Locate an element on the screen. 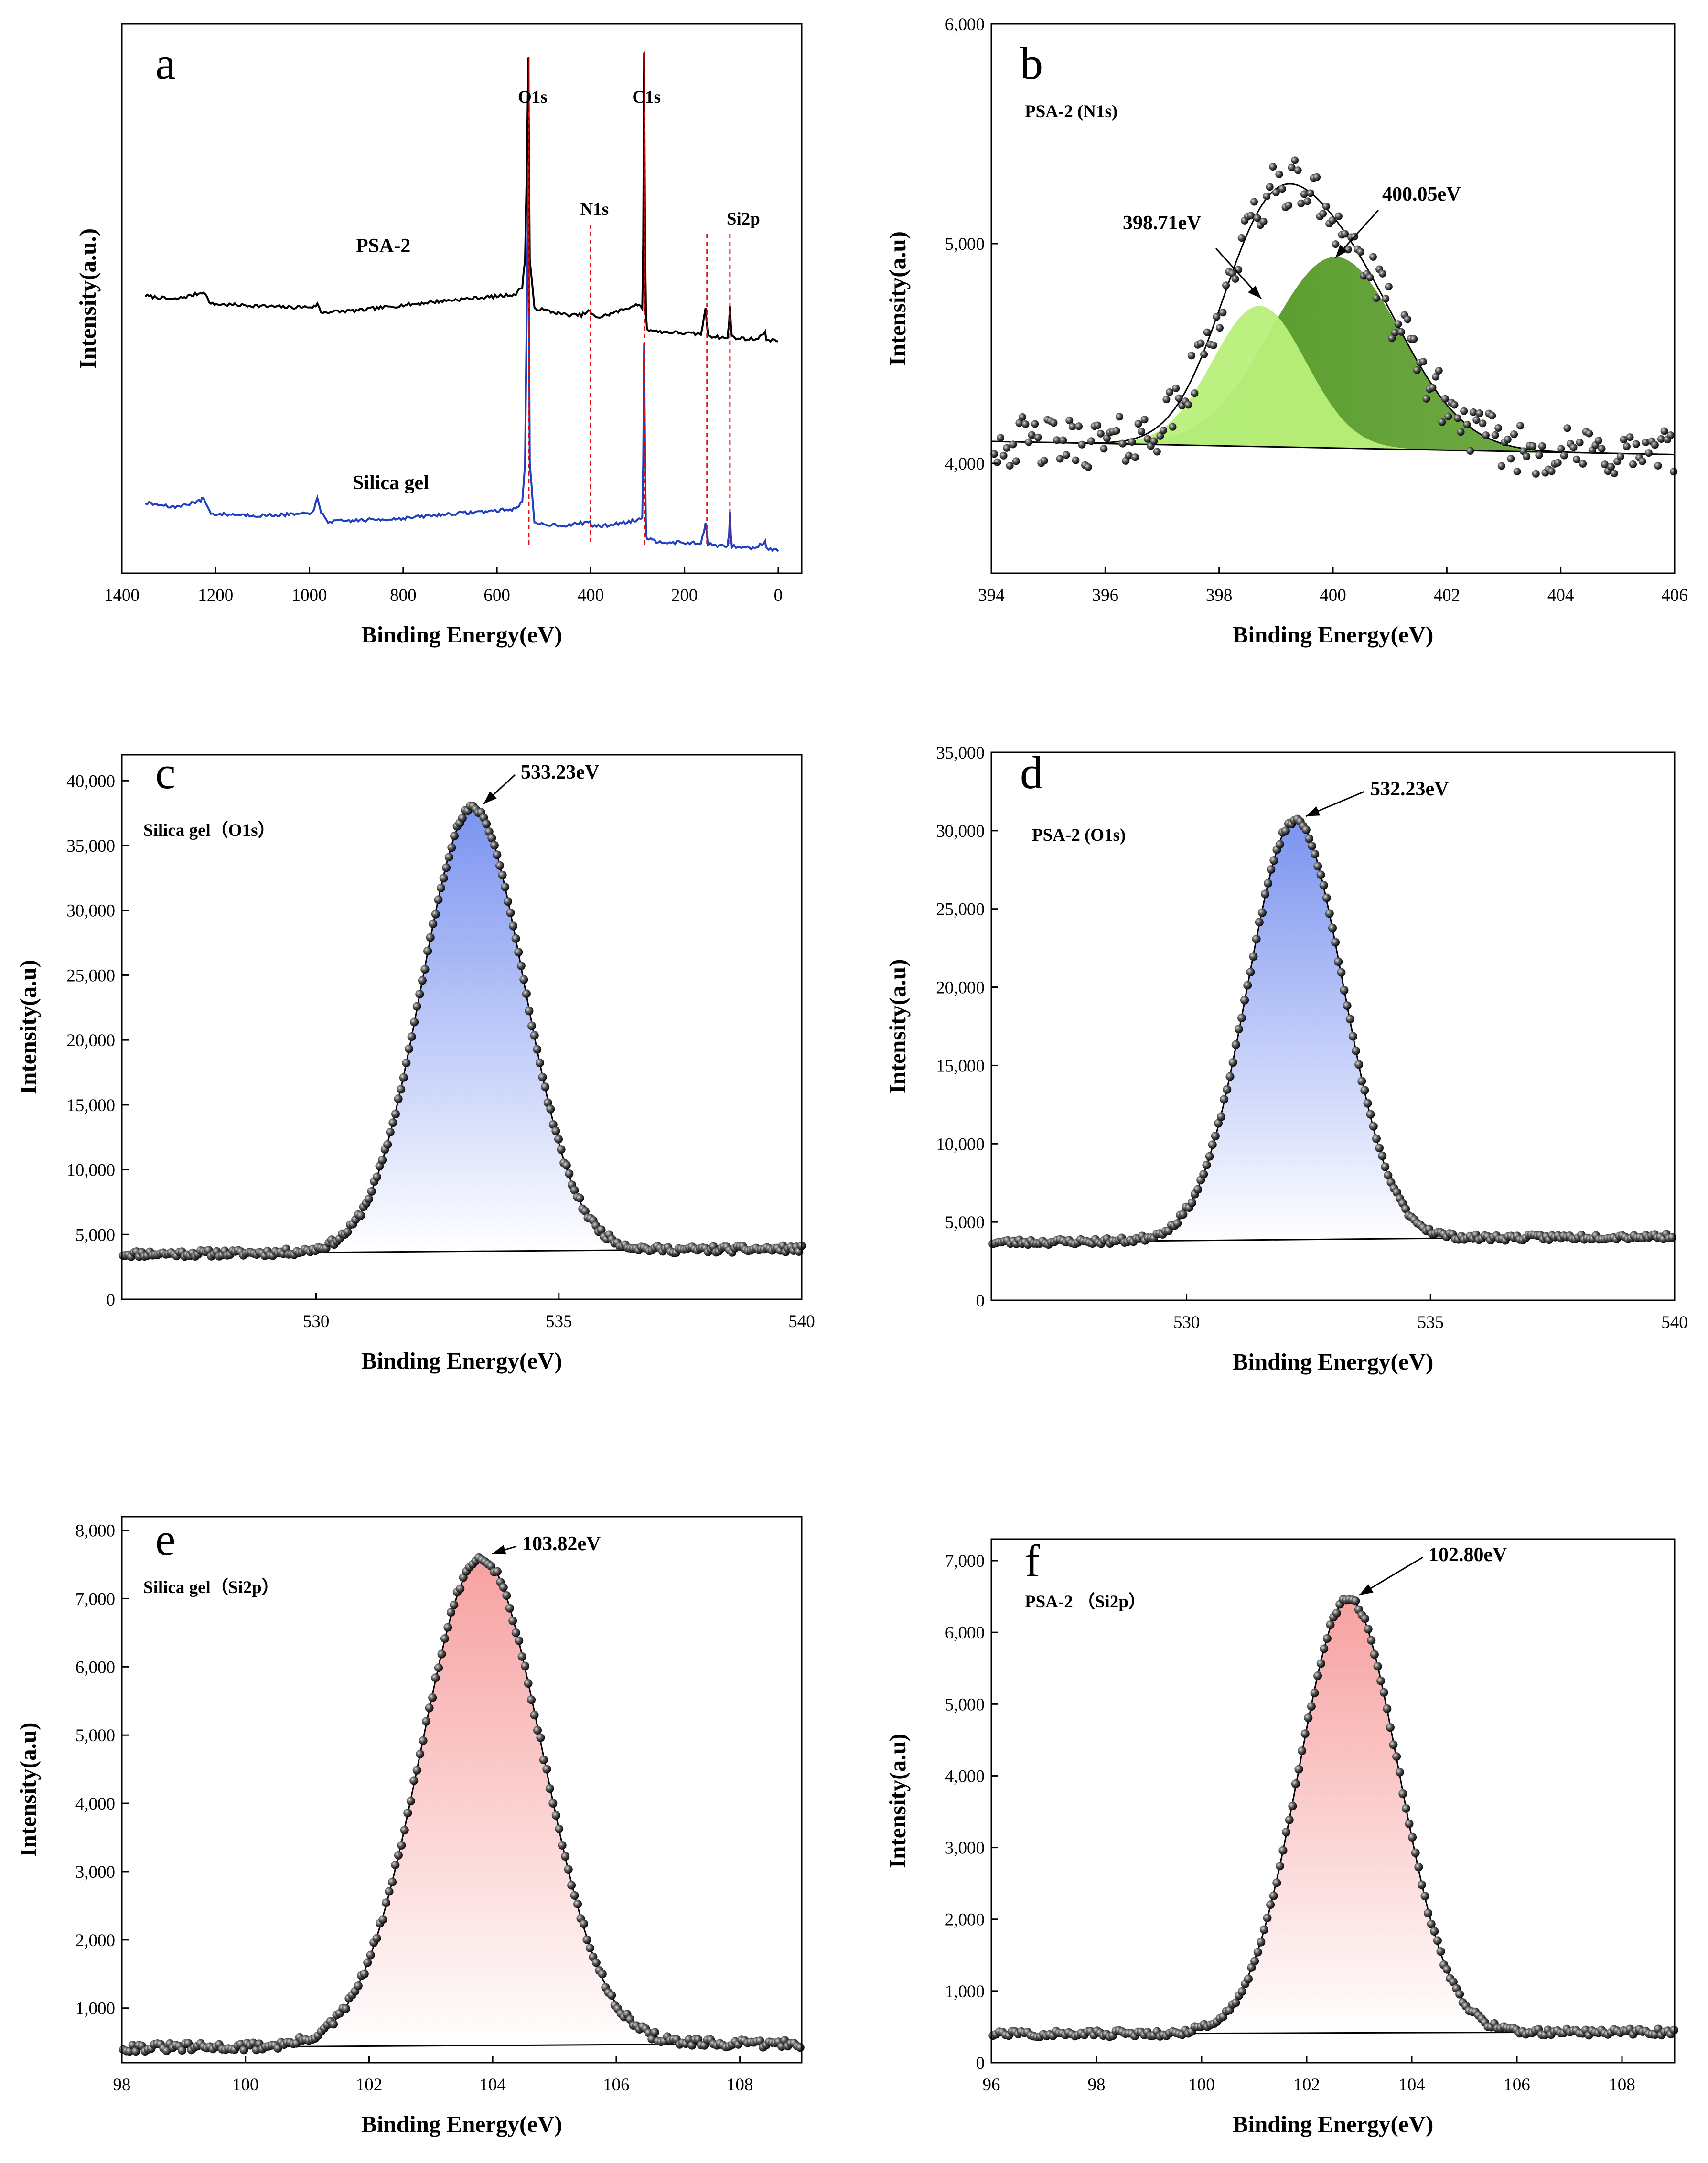 This screenshot has height=2163, width=1708. fit-component-398.71eV is located at coordinates (1333, 380).